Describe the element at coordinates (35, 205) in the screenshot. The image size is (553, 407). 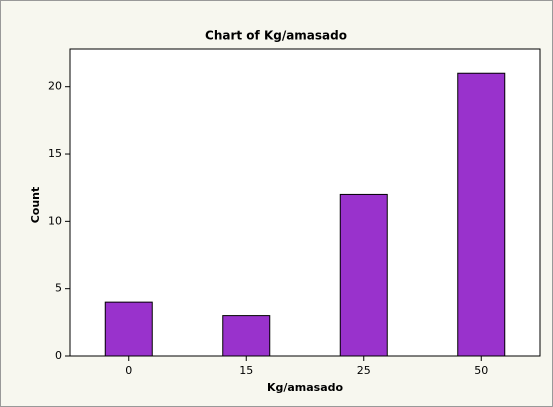
I see `y-axis-label: Count` at that location.